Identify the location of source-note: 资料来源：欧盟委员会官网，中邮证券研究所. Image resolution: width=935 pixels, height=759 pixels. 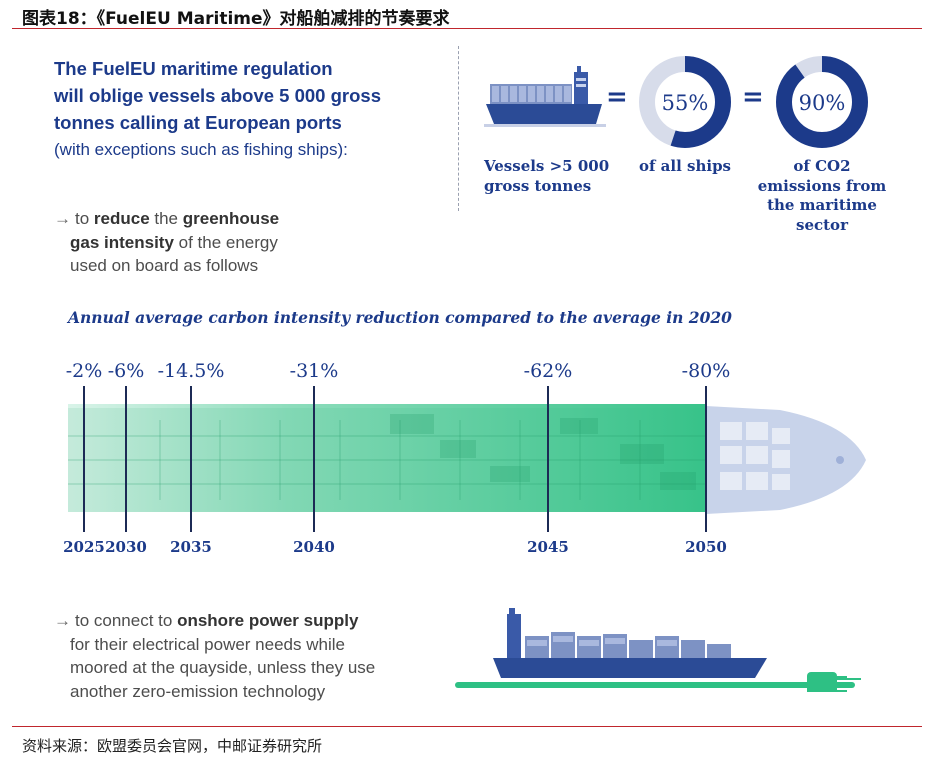
(172, 746).